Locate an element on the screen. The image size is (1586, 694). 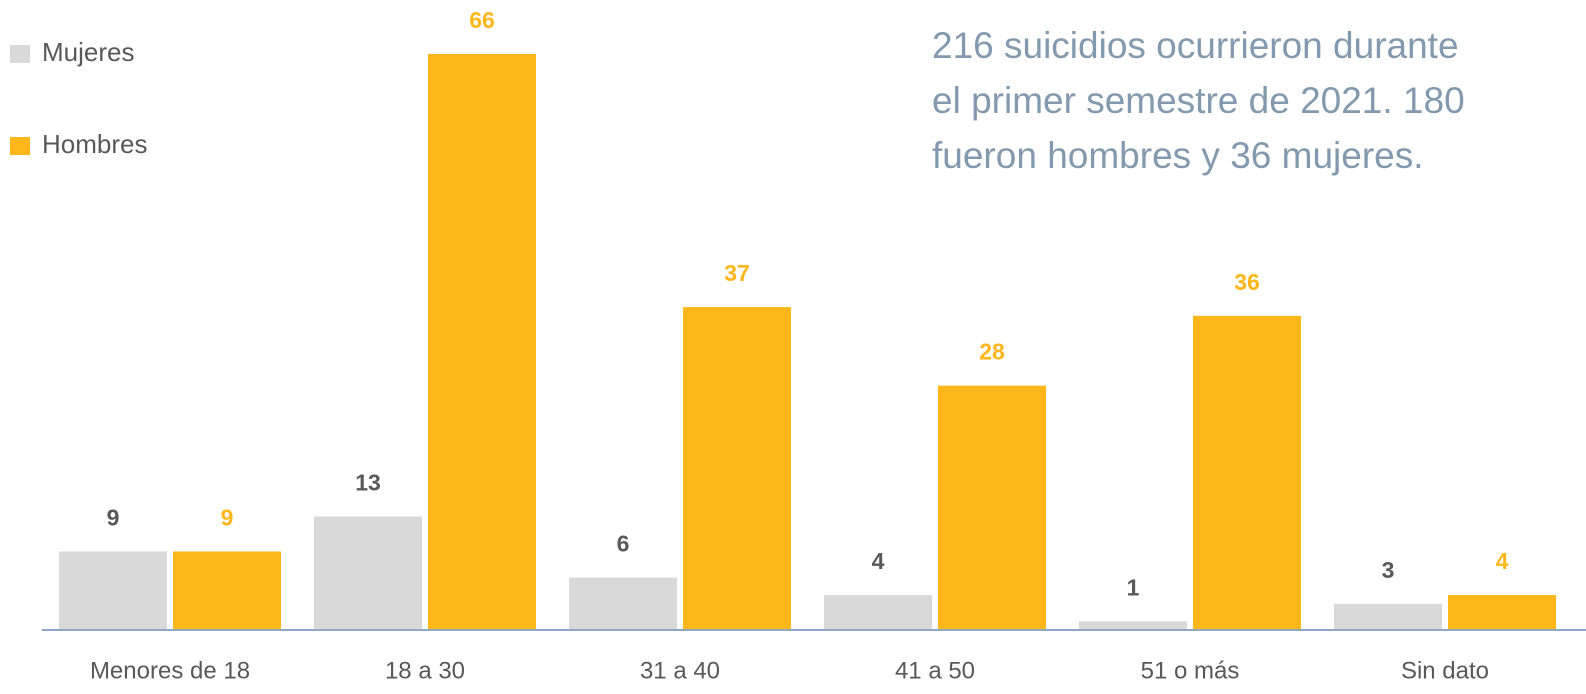
annotation: el primer semestre de 2021. 180 is located at coordinates (1198, 100).